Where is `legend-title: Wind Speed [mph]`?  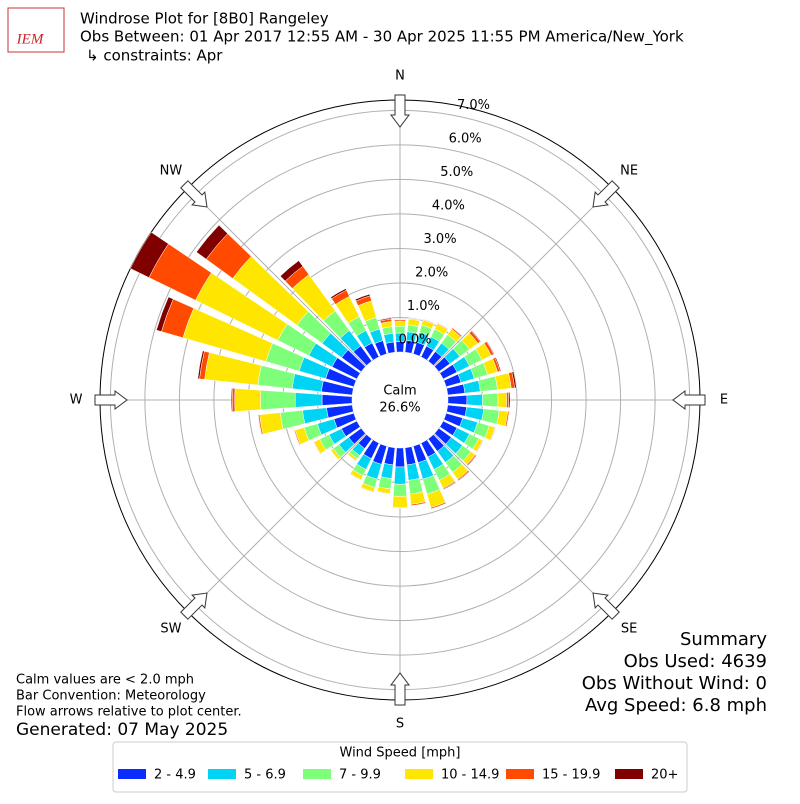
legend-title: Wind Speed [mph] is located at coordinates (400, 753).